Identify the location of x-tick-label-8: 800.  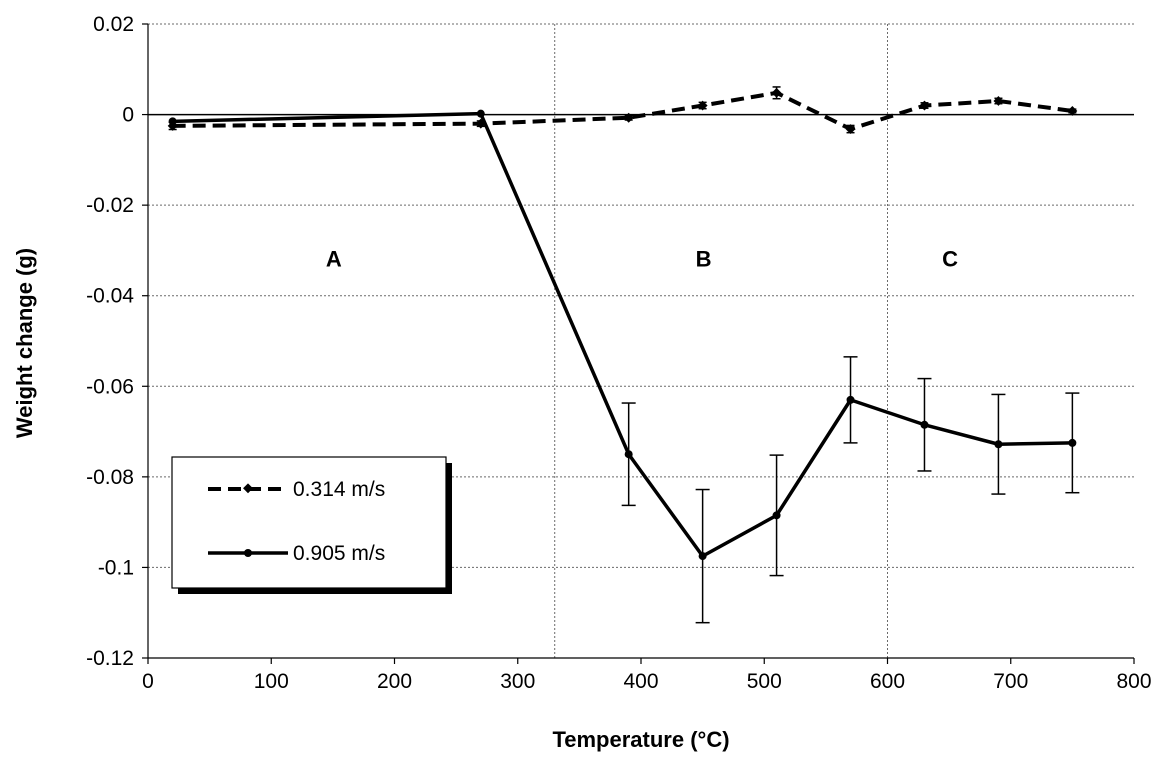
(1133, 681).